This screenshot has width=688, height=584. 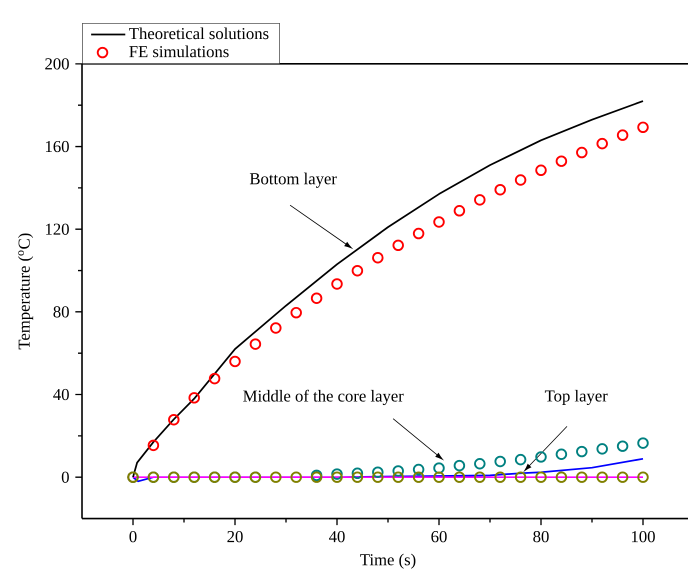 What do you see at coordinates (61, 312) in the screenshot?
I see `y-tick-label: 80` at bounding box center [61, 312].